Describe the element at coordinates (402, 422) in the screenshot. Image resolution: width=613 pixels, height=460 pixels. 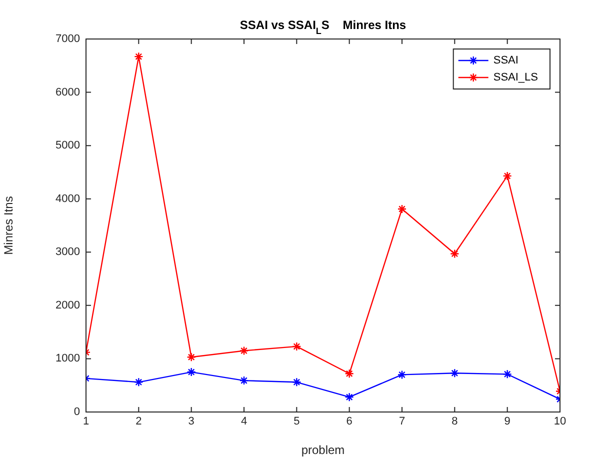
I see `x-tick-label: 7` at that location.